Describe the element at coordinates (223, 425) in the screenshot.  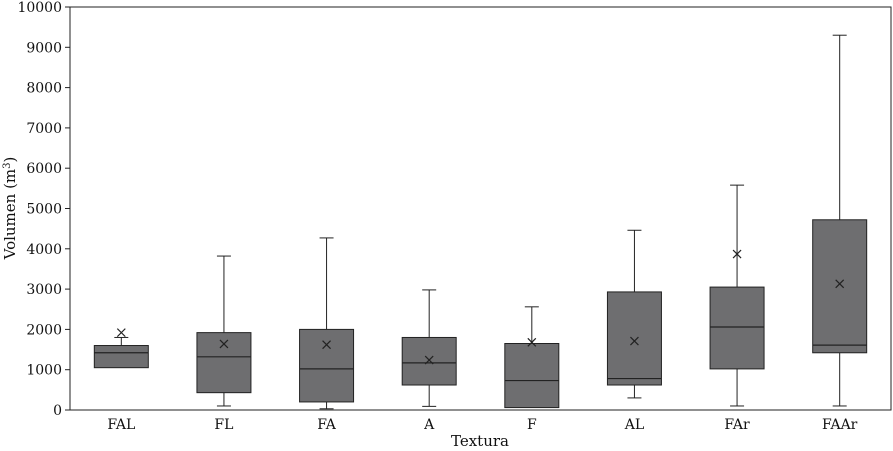
I see `x-tick-label: FL` at that location.